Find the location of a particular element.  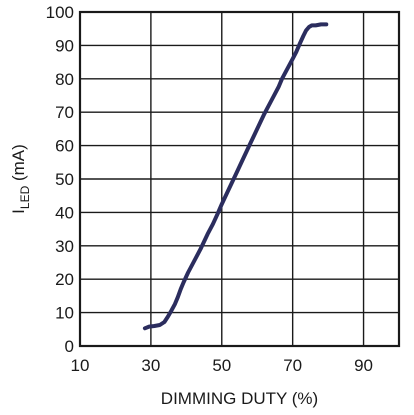

x-axis-title: DIMMING DUTY (%) is located at coordinates (239, 398).